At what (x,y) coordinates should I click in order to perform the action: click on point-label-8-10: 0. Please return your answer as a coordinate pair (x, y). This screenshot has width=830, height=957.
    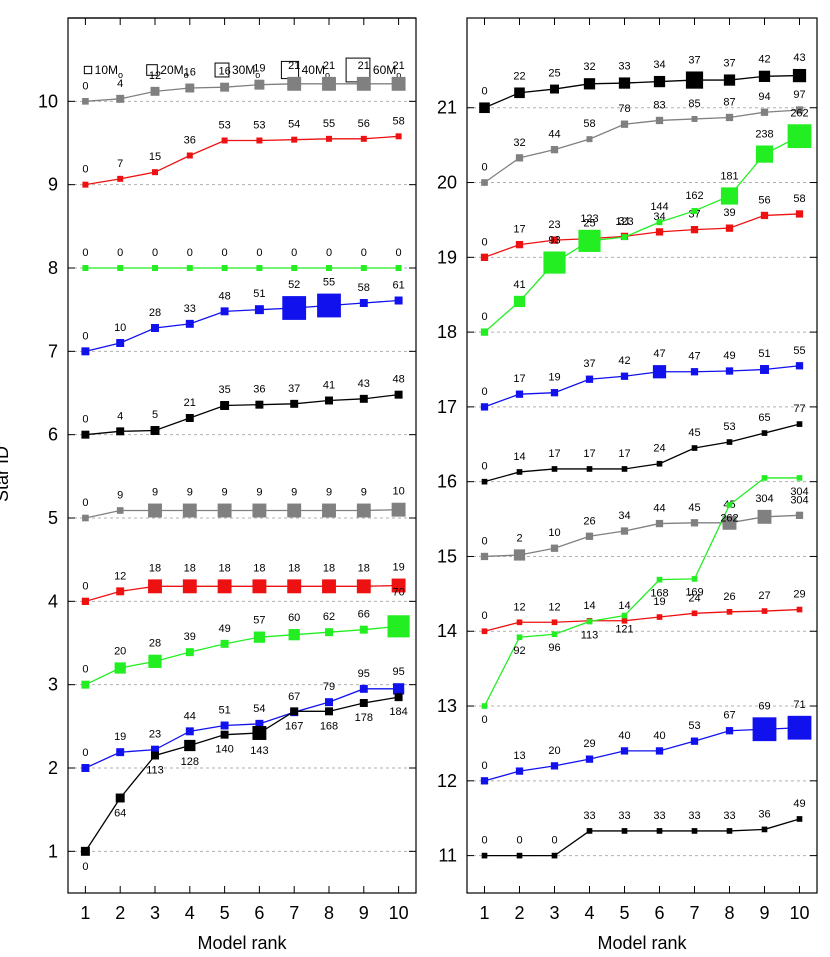
    Looking at the image, I should click on (399, 253).